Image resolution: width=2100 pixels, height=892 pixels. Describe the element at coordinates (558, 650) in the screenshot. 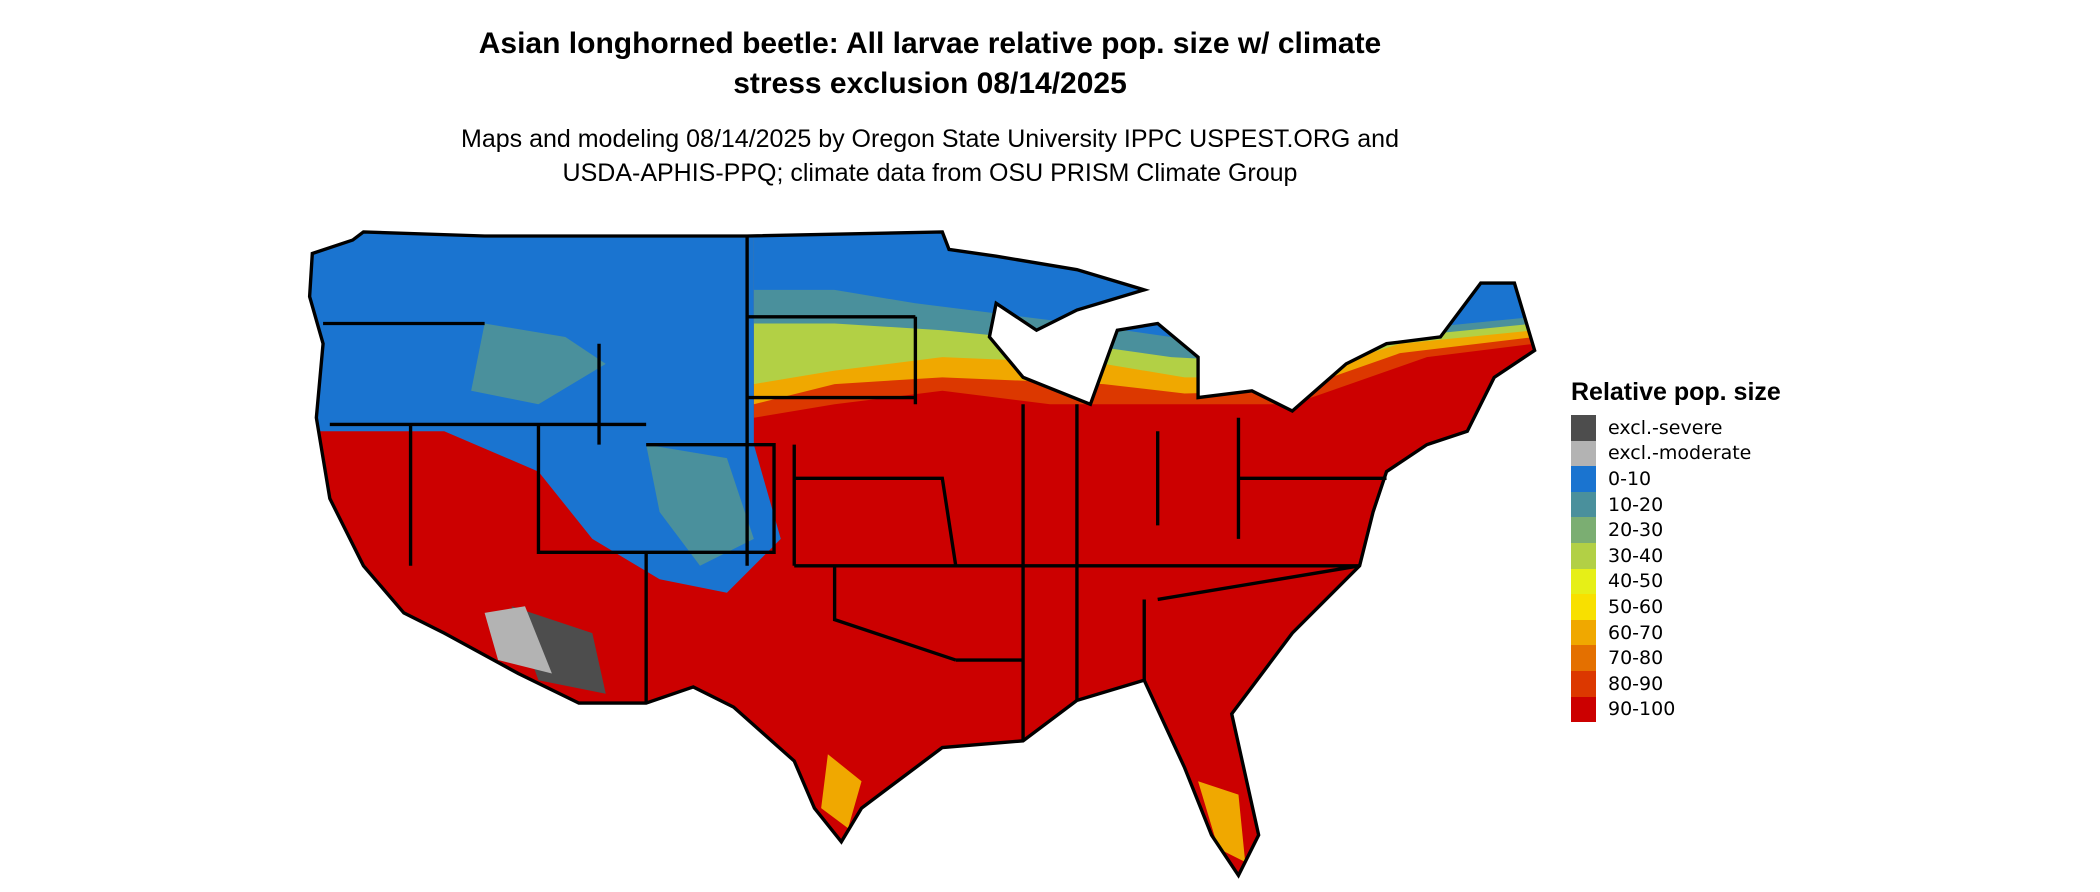

I see `region-excl-severe` at that location.